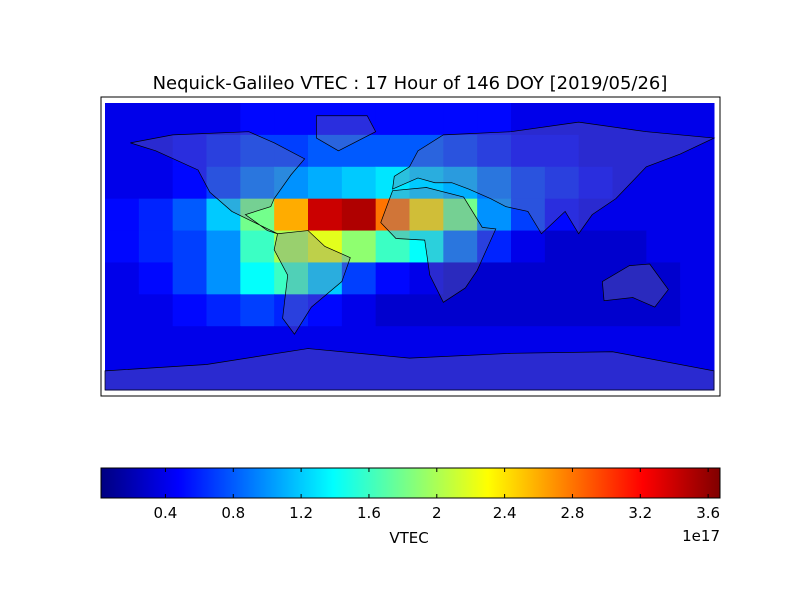 Image resolution: width=800 pixels, height=600 pixels. Describe the element at coordinates (701, 536) in the screenshot. I see `colorbar-offset: 1e17` at that location.